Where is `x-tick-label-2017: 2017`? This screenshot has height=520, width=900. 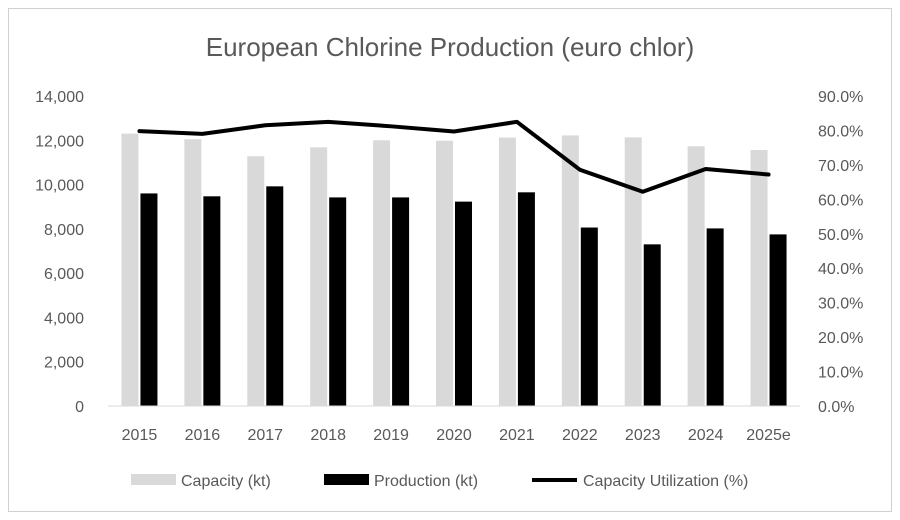 x-tick-label-2017: 2017 is located at coordinates (265, 435).